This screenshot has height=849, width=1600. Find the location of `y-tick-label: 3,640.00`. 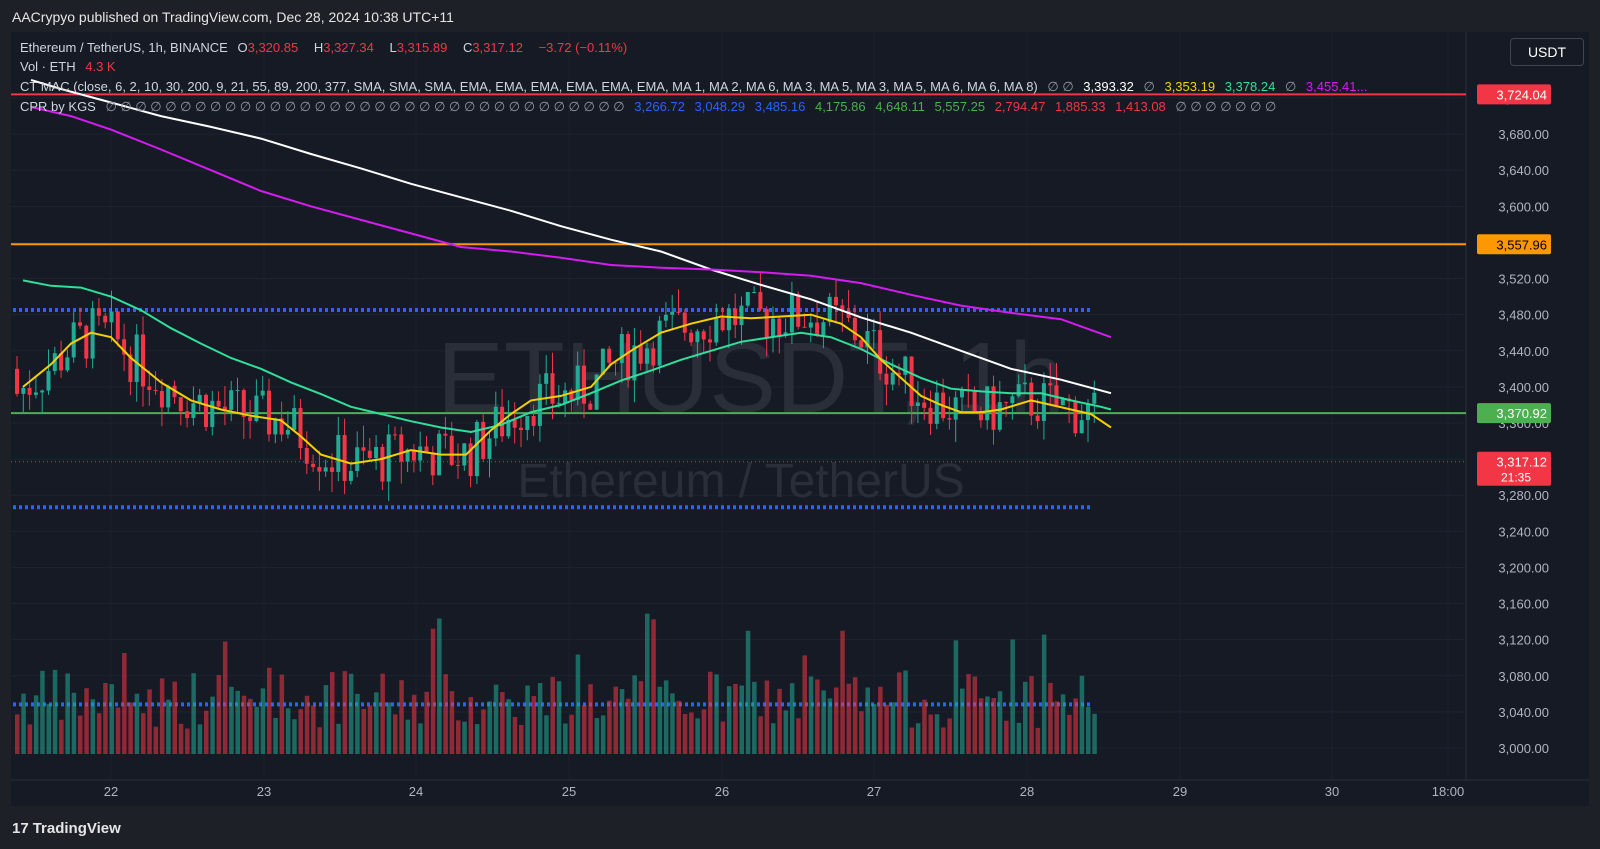

y-tick-label: 3,640.00 is located at coordinates (1523, 170).